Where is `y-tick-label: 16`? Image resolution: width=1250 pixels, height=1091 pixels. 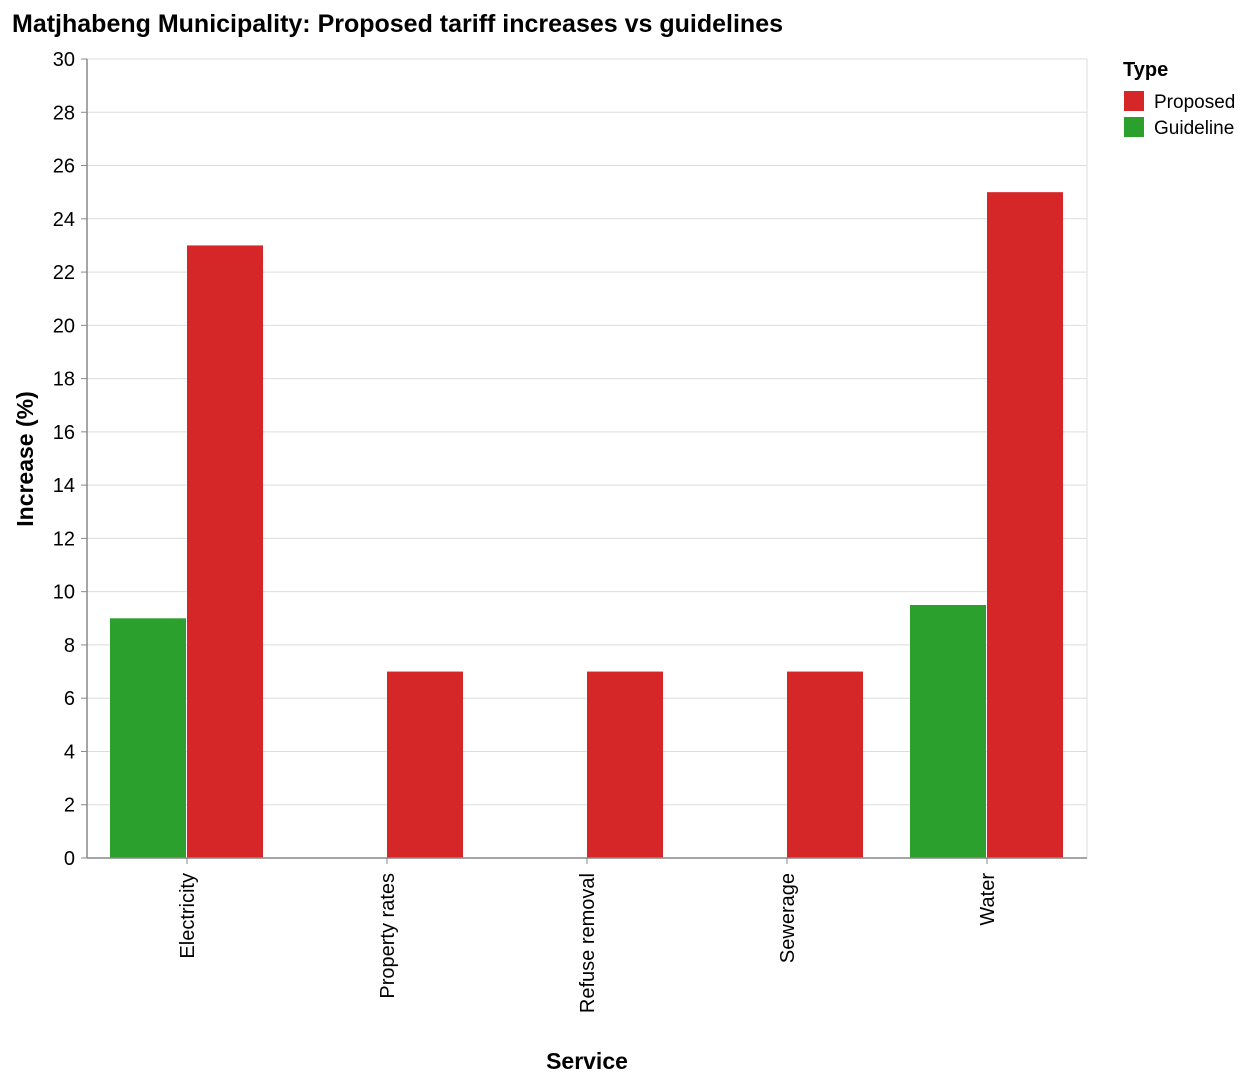
y-tick-label: 16 is located at coordinates (64, 433).